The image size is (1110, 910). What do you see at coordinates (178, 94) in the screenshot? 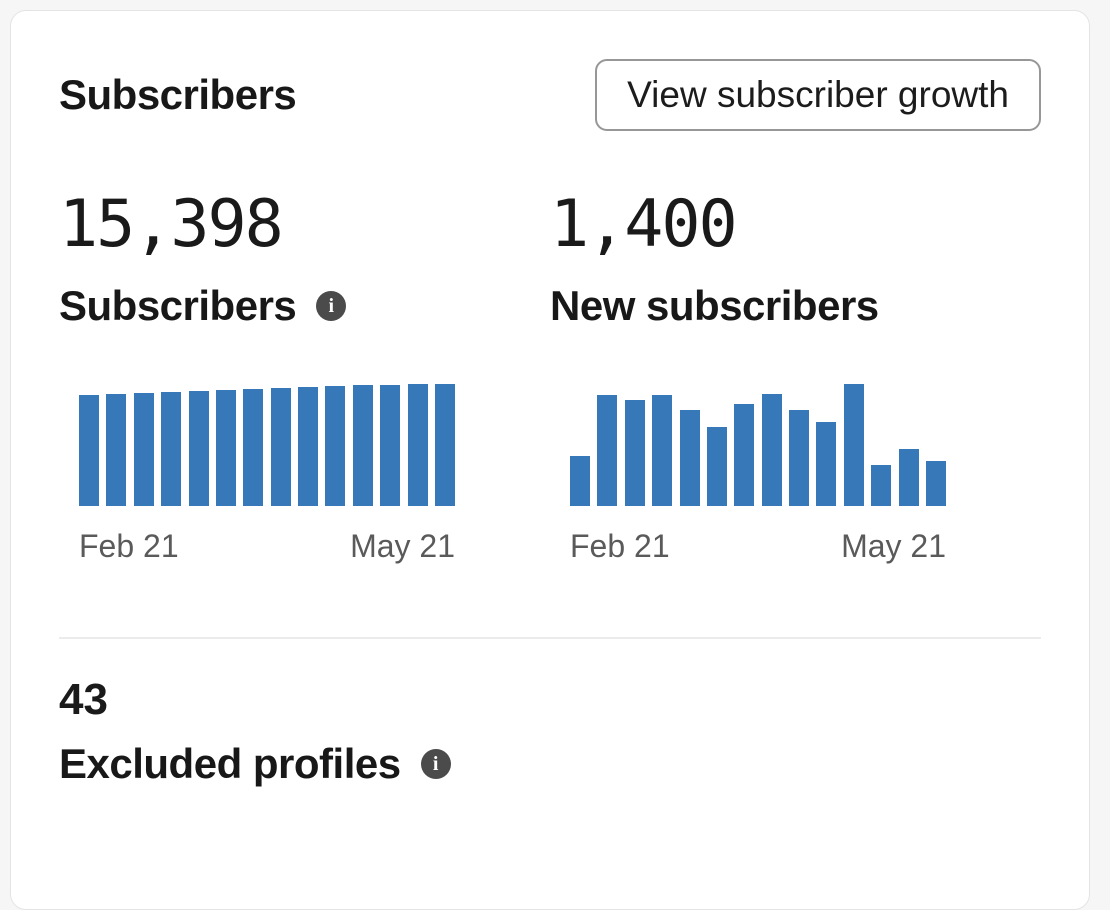
I see `card-title: Subscribers` at bounding box center [178, 94].